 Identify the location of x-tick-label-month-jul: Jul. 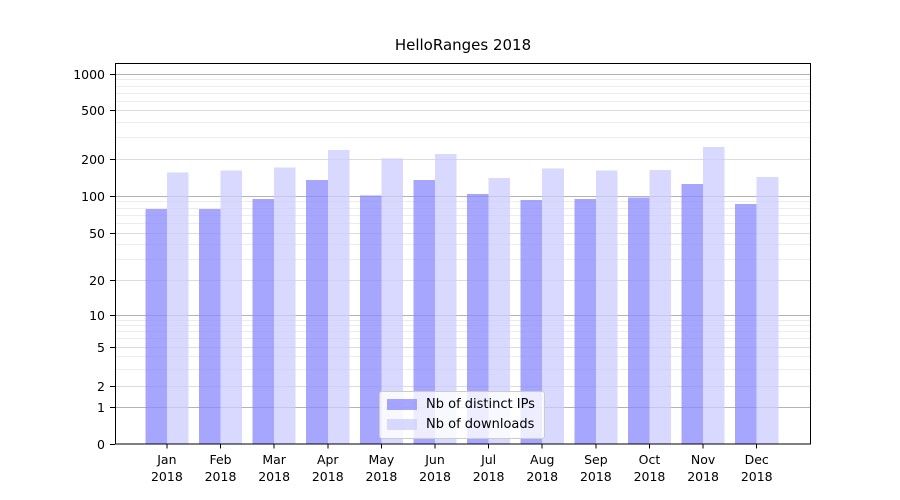
(488, 459).